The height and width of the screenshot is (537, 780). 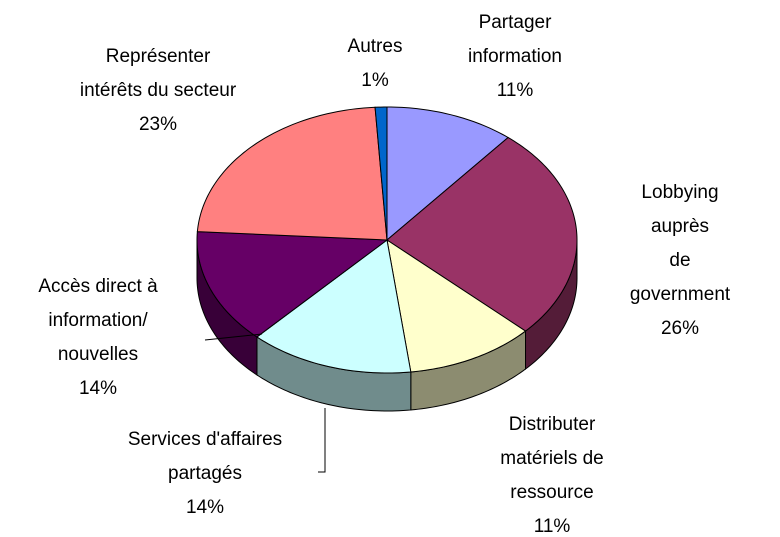 I want to click on category-label: Services d'affaires partagés, so click(x=205, y=456).